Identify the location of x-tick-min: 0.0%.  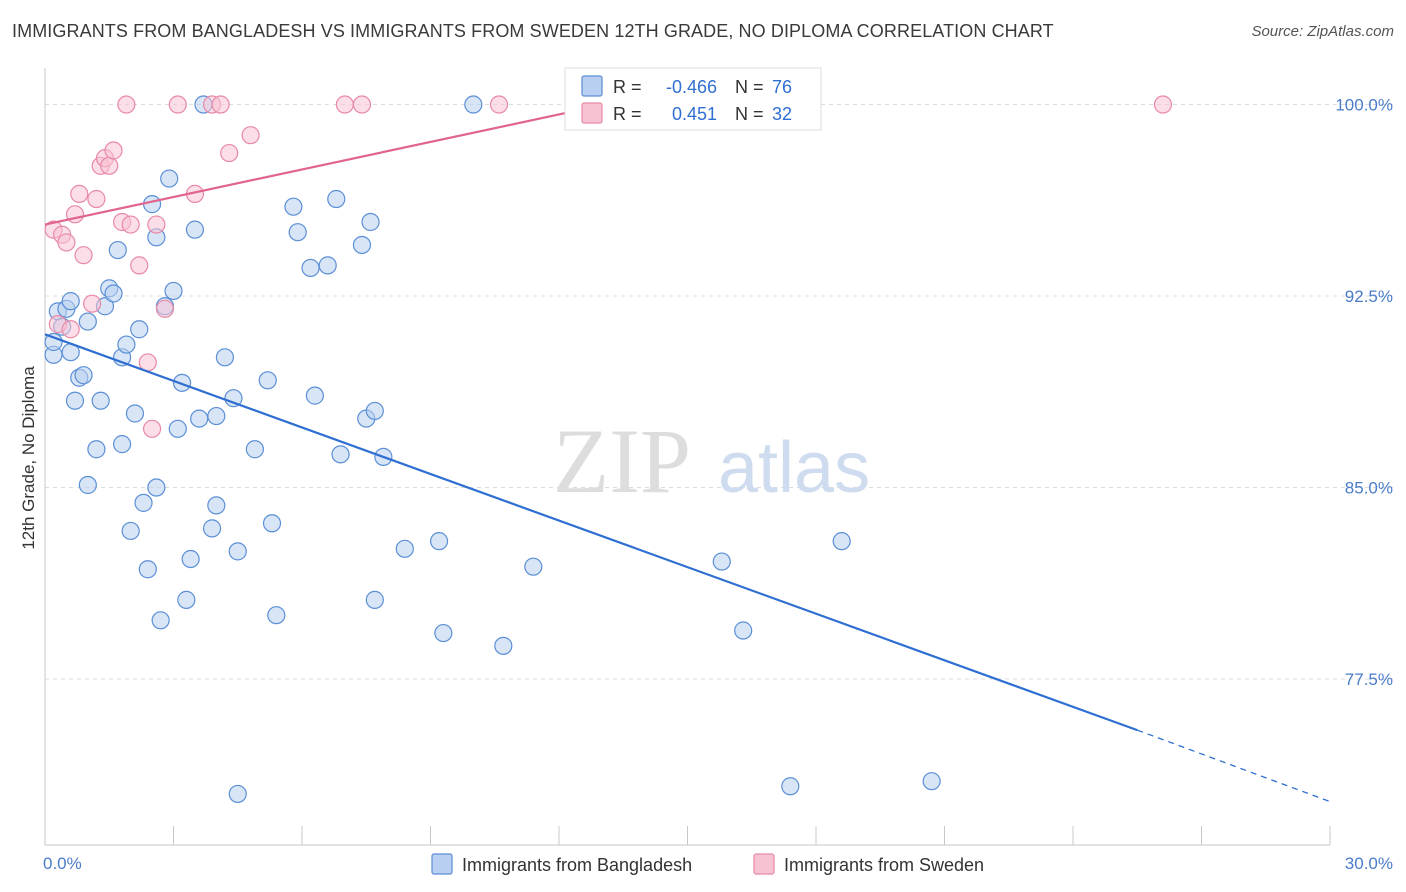
(62, 863).